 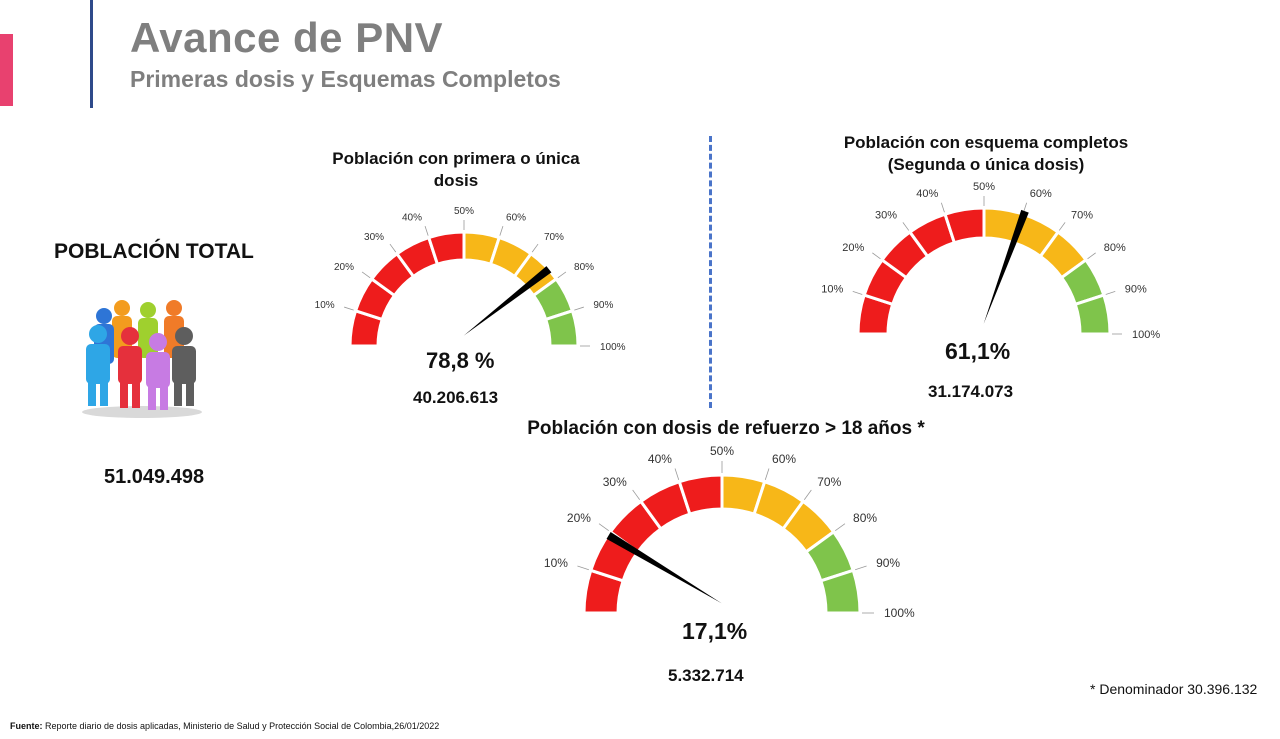 I want to click on gauge3-tick-label-6: 60%, so click(x=784, y=459).